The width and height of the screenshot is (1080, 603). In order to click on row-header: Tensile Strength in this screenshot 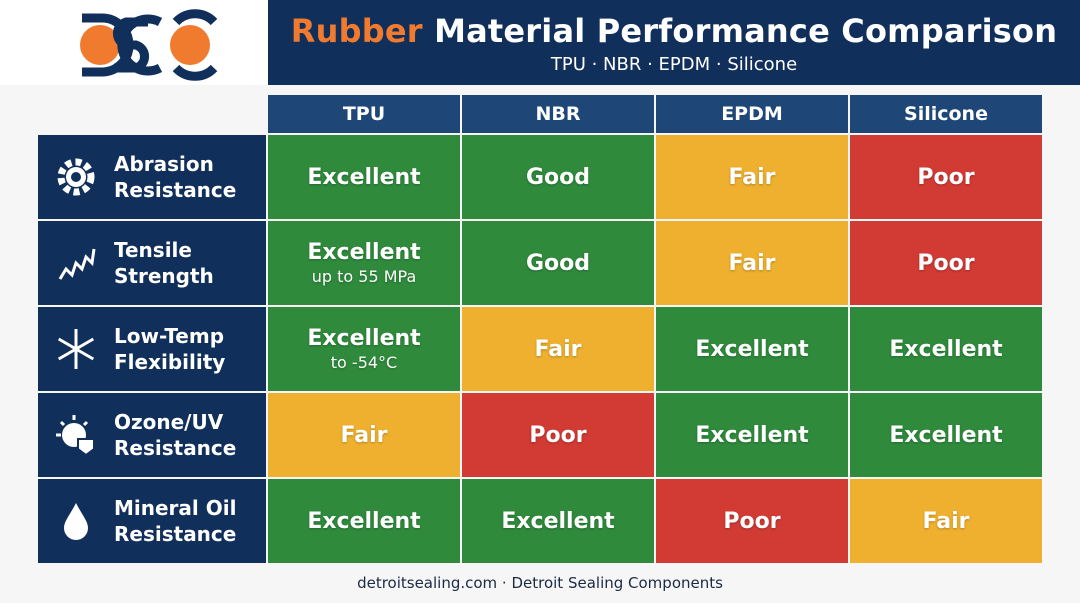, I will do `click(152, 263)`.